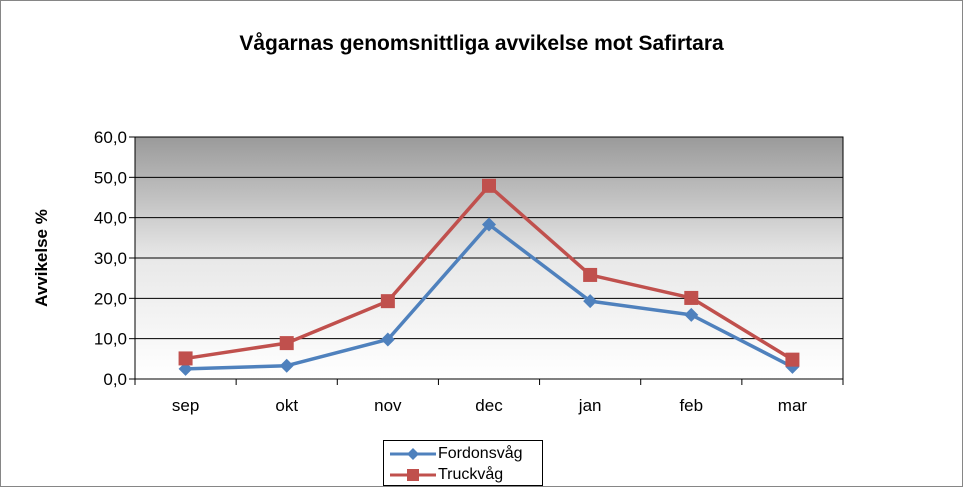  I want to click on x-tick-label: jan, so click(590, 405).